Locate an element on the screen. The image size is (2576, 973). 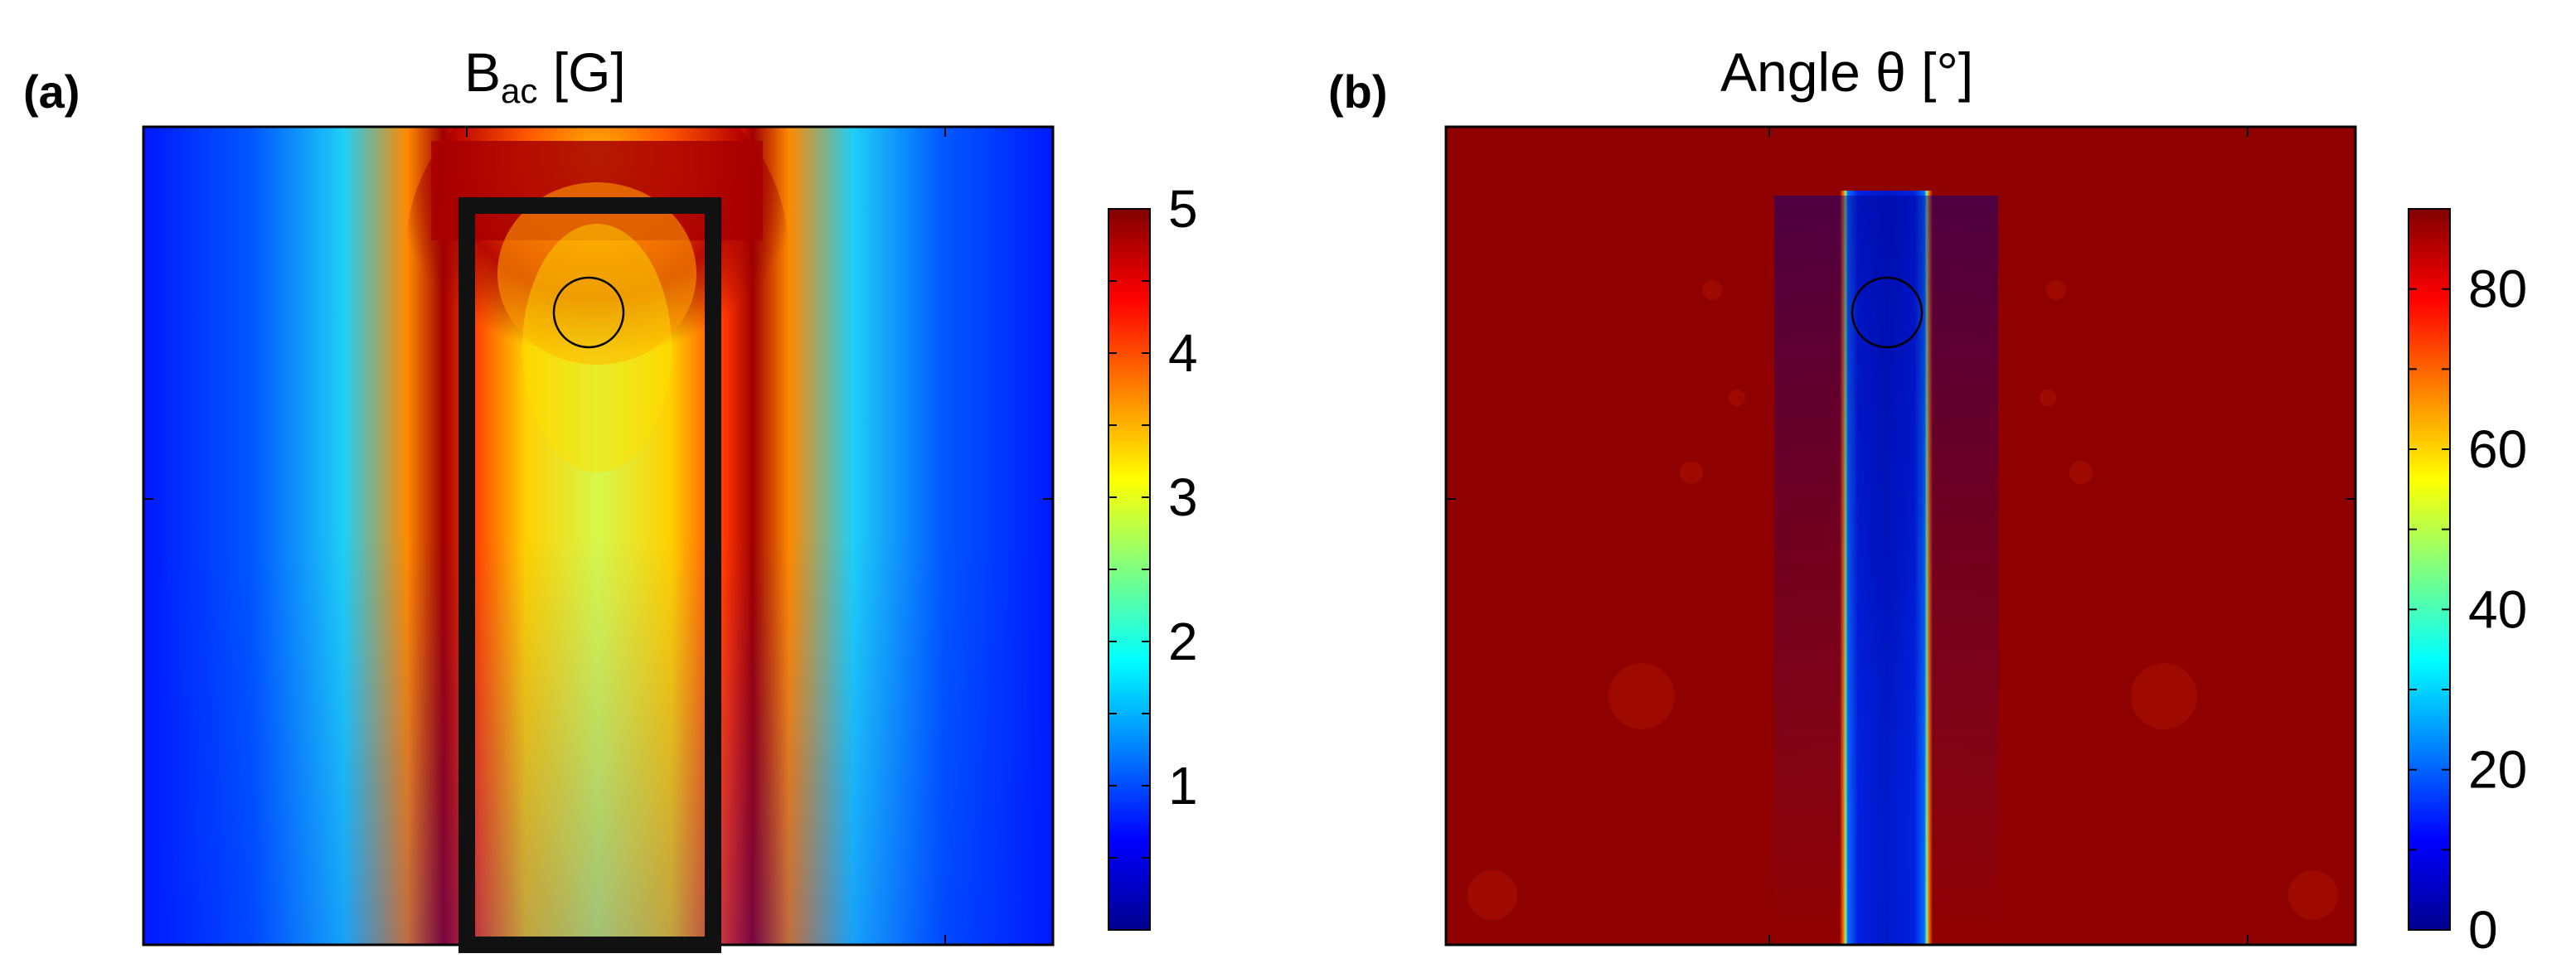
colorbar-tick-label-a: 5 is located at coordinates (1183, 209).